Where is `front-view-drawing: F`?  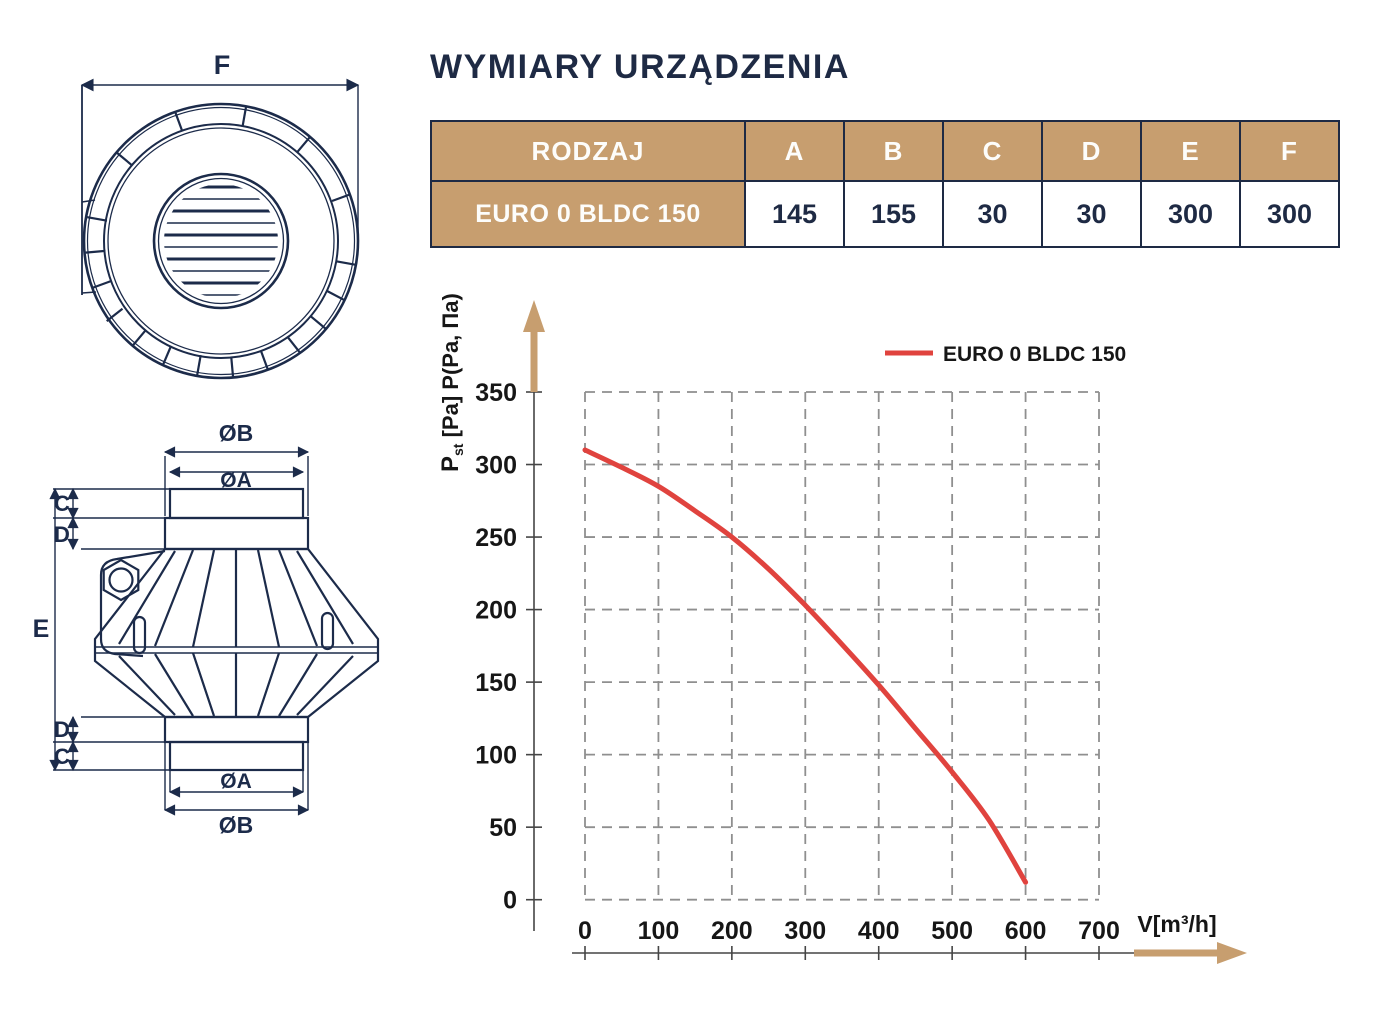 front-view-drawing: F is located at coordinates (220, 215).